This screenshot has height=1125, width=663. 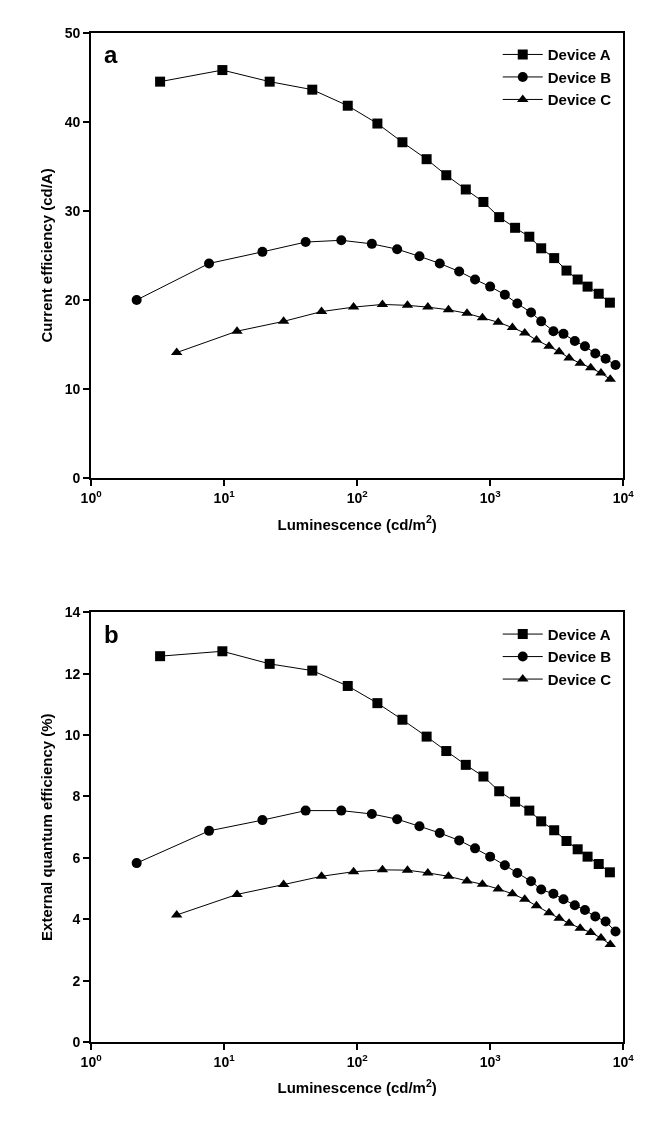 What do you see at coordinates (76, 919) in the screenshot?
I see `y-tick-label: 4` at bounding box center [76, 919].